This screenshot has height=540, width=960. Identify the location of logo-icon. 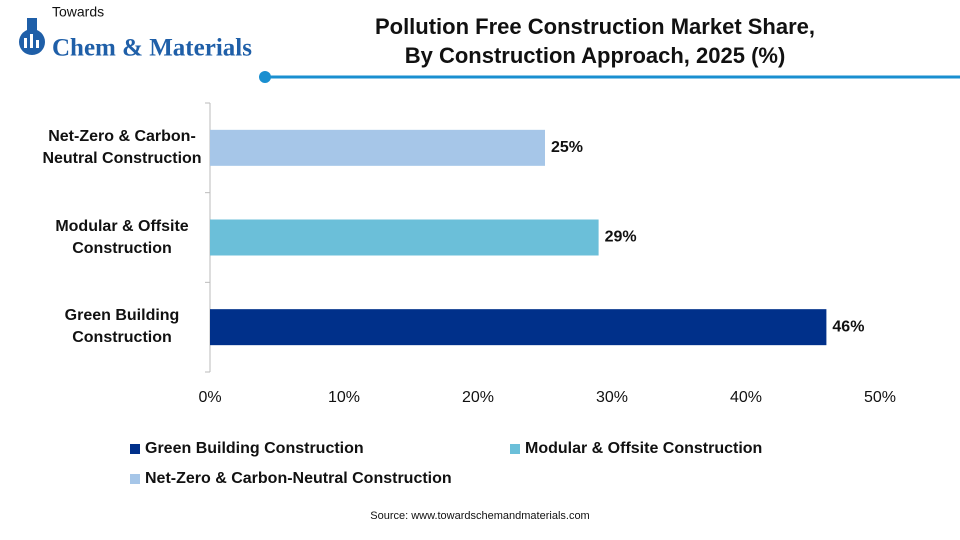
(32, 36).